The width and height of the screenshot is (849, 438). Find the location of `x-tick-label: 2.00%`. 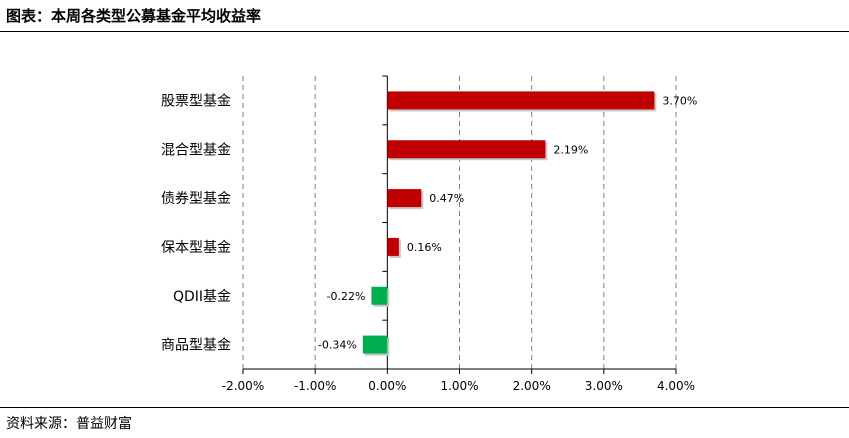

x-tick-label: 2.00% is located at coordinates (532, 386).